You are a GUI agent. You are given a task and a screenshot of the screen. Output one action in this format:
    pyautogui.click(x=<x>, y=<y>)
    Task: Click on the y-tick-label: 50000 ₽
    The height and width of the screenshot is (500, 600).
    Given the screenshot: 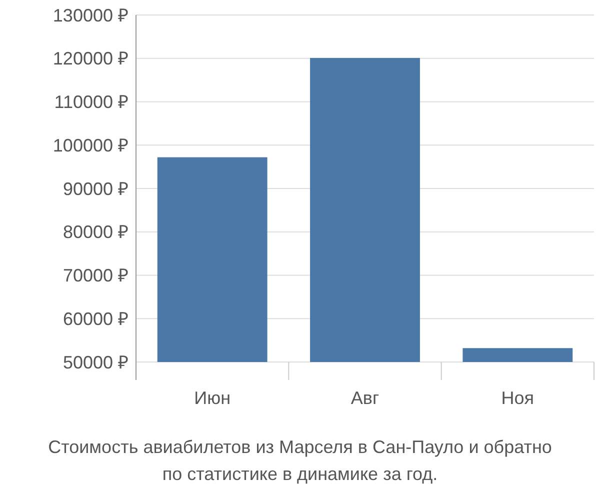 What is the action you would take?
    pyautogui.click(x=95, y=362)
    